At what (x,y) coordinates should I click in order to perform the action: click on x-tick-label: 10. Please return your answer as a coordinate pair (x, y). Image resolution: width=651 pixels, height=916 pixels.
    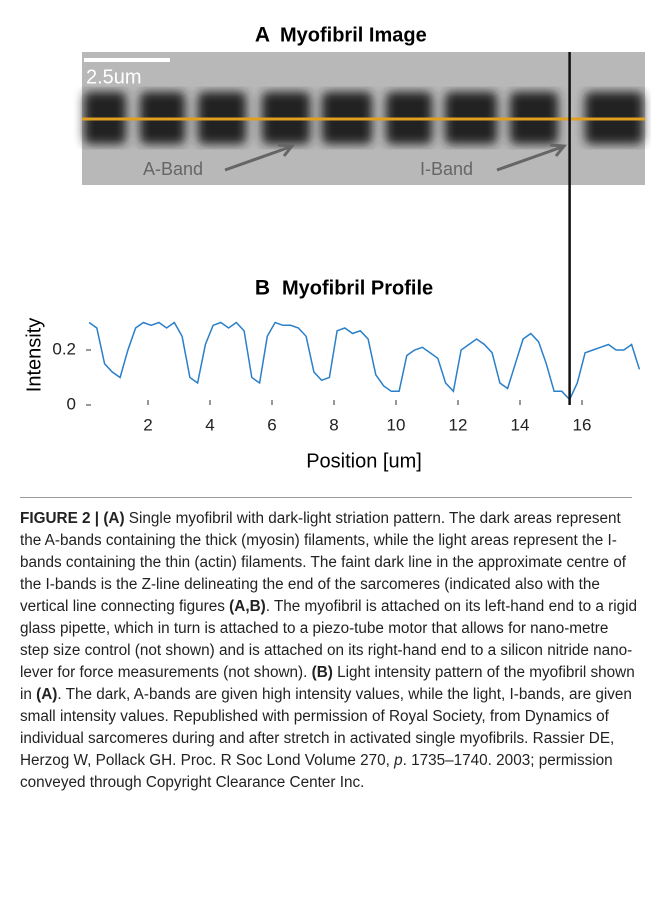
    Looking at the image, I should click on (396, 424).